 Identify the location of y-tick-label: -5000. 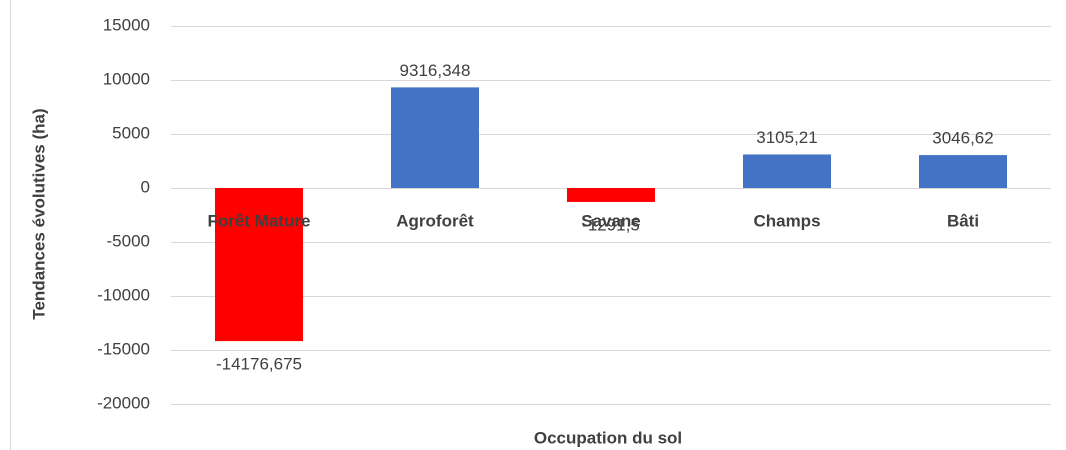
(128, 240).